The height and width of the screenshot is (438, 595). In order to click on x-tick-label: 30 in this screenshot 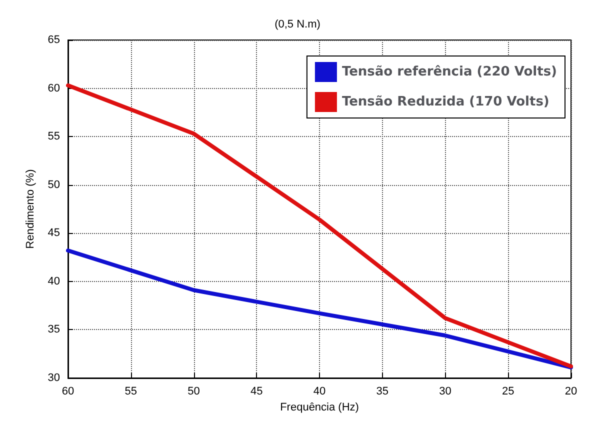, I will do `click(445, 392)`.